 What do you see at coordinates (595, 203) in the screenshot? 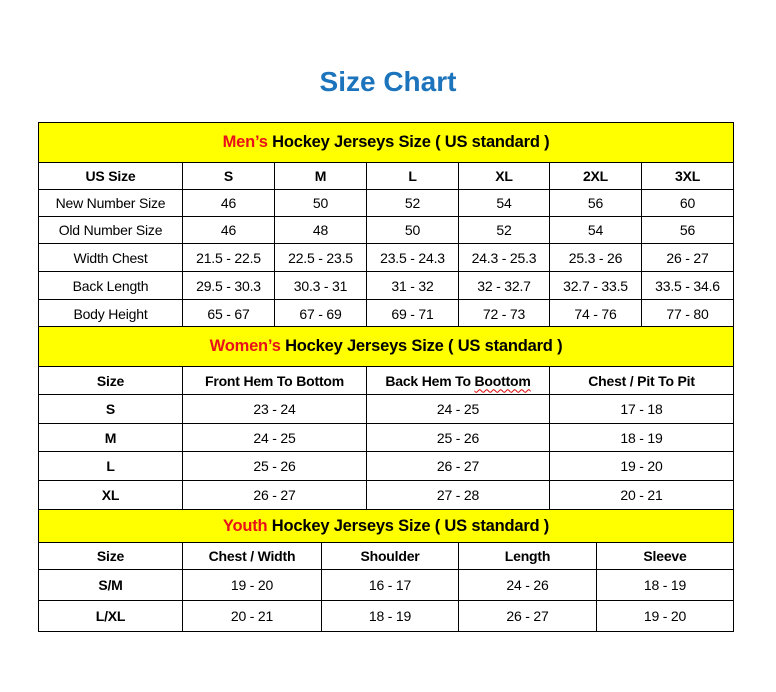
I see `men-cell: 56` at bounding box center [595, 203].